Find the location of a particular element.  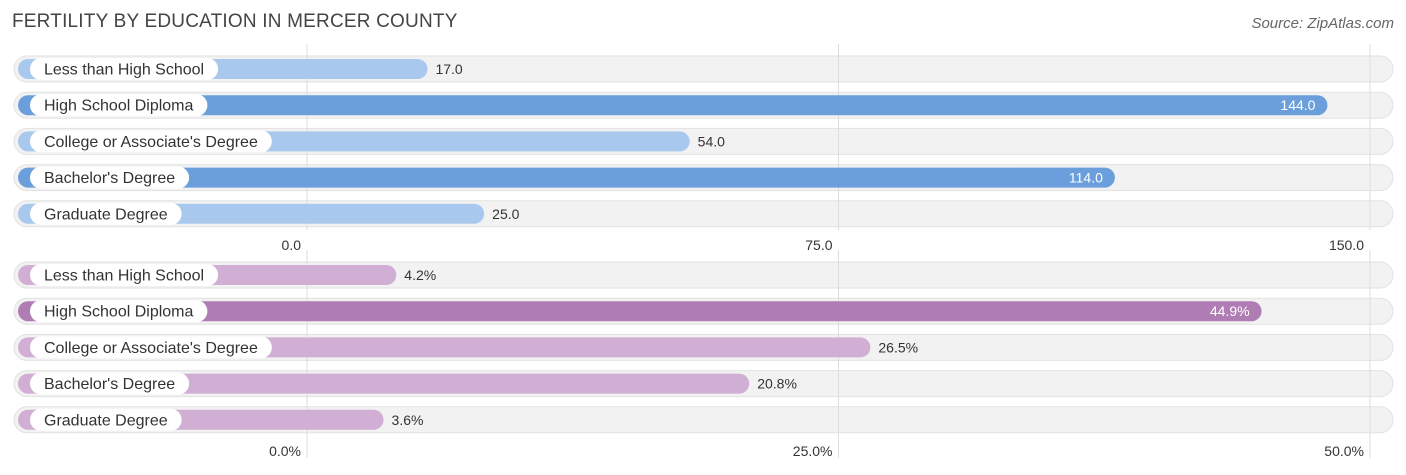

tick-label: 0.0% is located at coordinates (285, 451).